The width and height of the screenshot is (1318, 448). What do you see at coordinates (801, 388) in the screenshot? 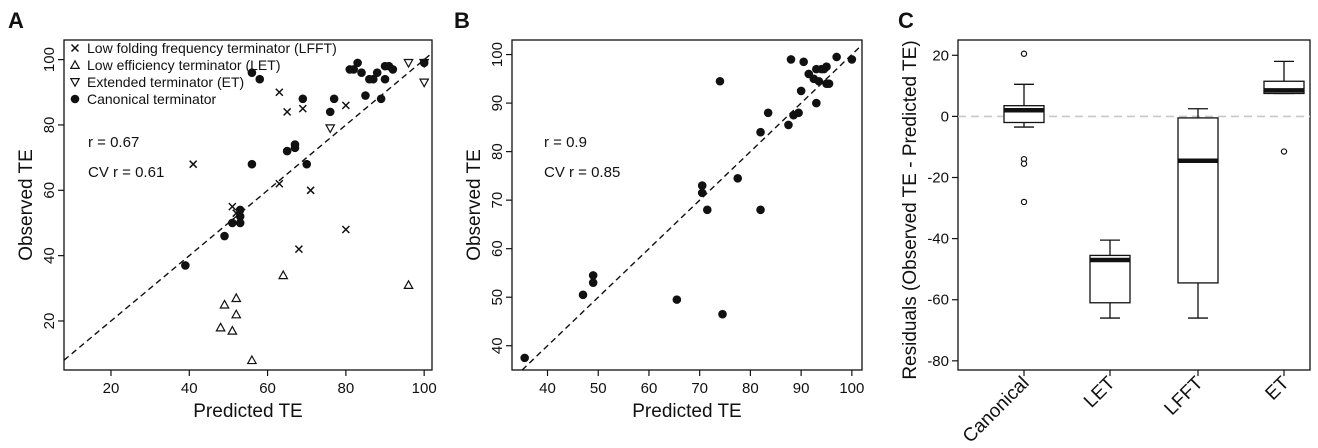
I see `x-tick-label: 90` at bounding box center [801, 388].